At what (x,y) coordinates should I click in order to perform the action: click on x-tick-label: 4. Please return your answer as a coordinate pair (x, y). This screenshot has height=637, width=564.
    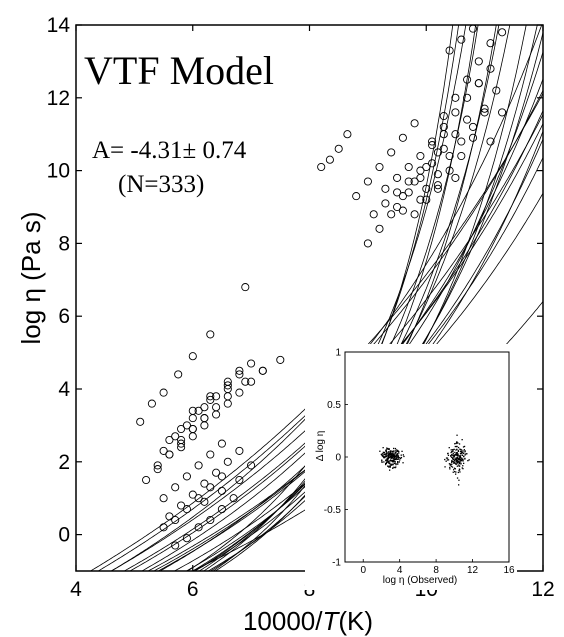
    Looking at the image, I should click on (76, 589).